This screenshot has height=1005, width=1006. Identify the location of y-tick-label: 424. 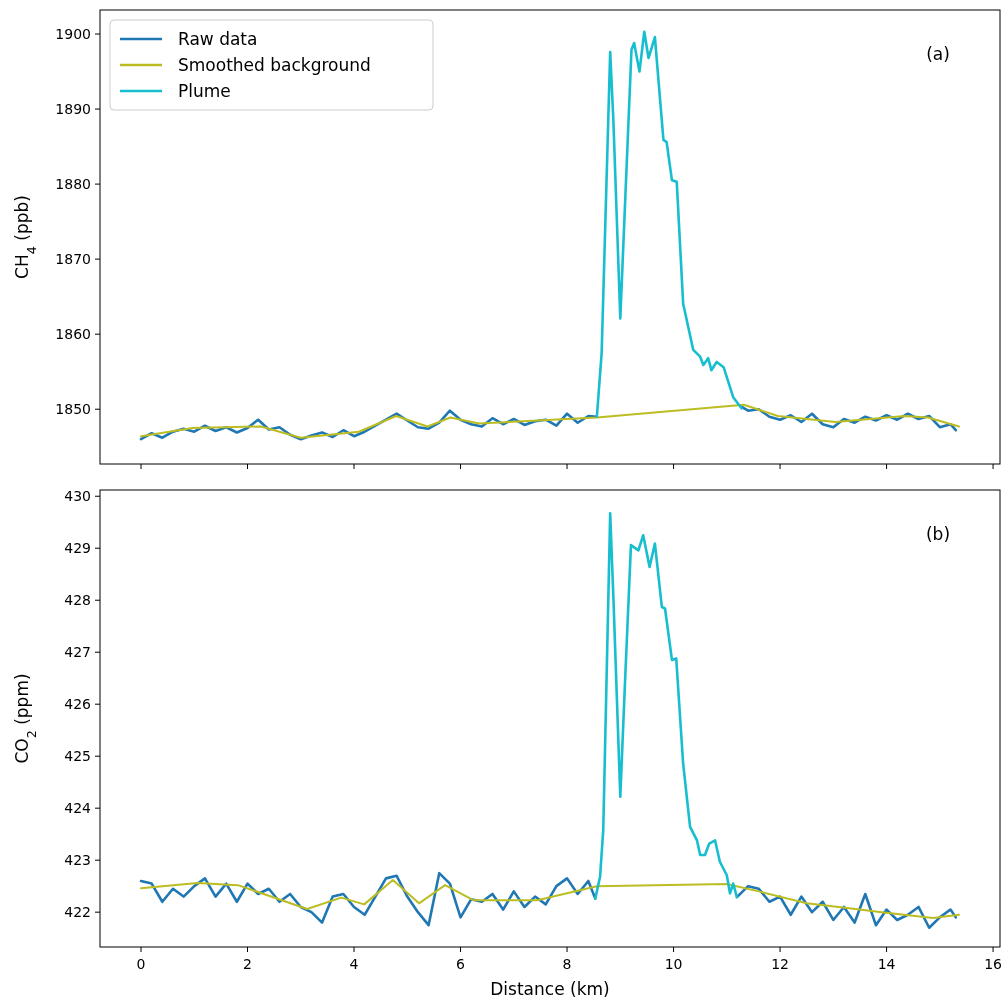
(78, 808).